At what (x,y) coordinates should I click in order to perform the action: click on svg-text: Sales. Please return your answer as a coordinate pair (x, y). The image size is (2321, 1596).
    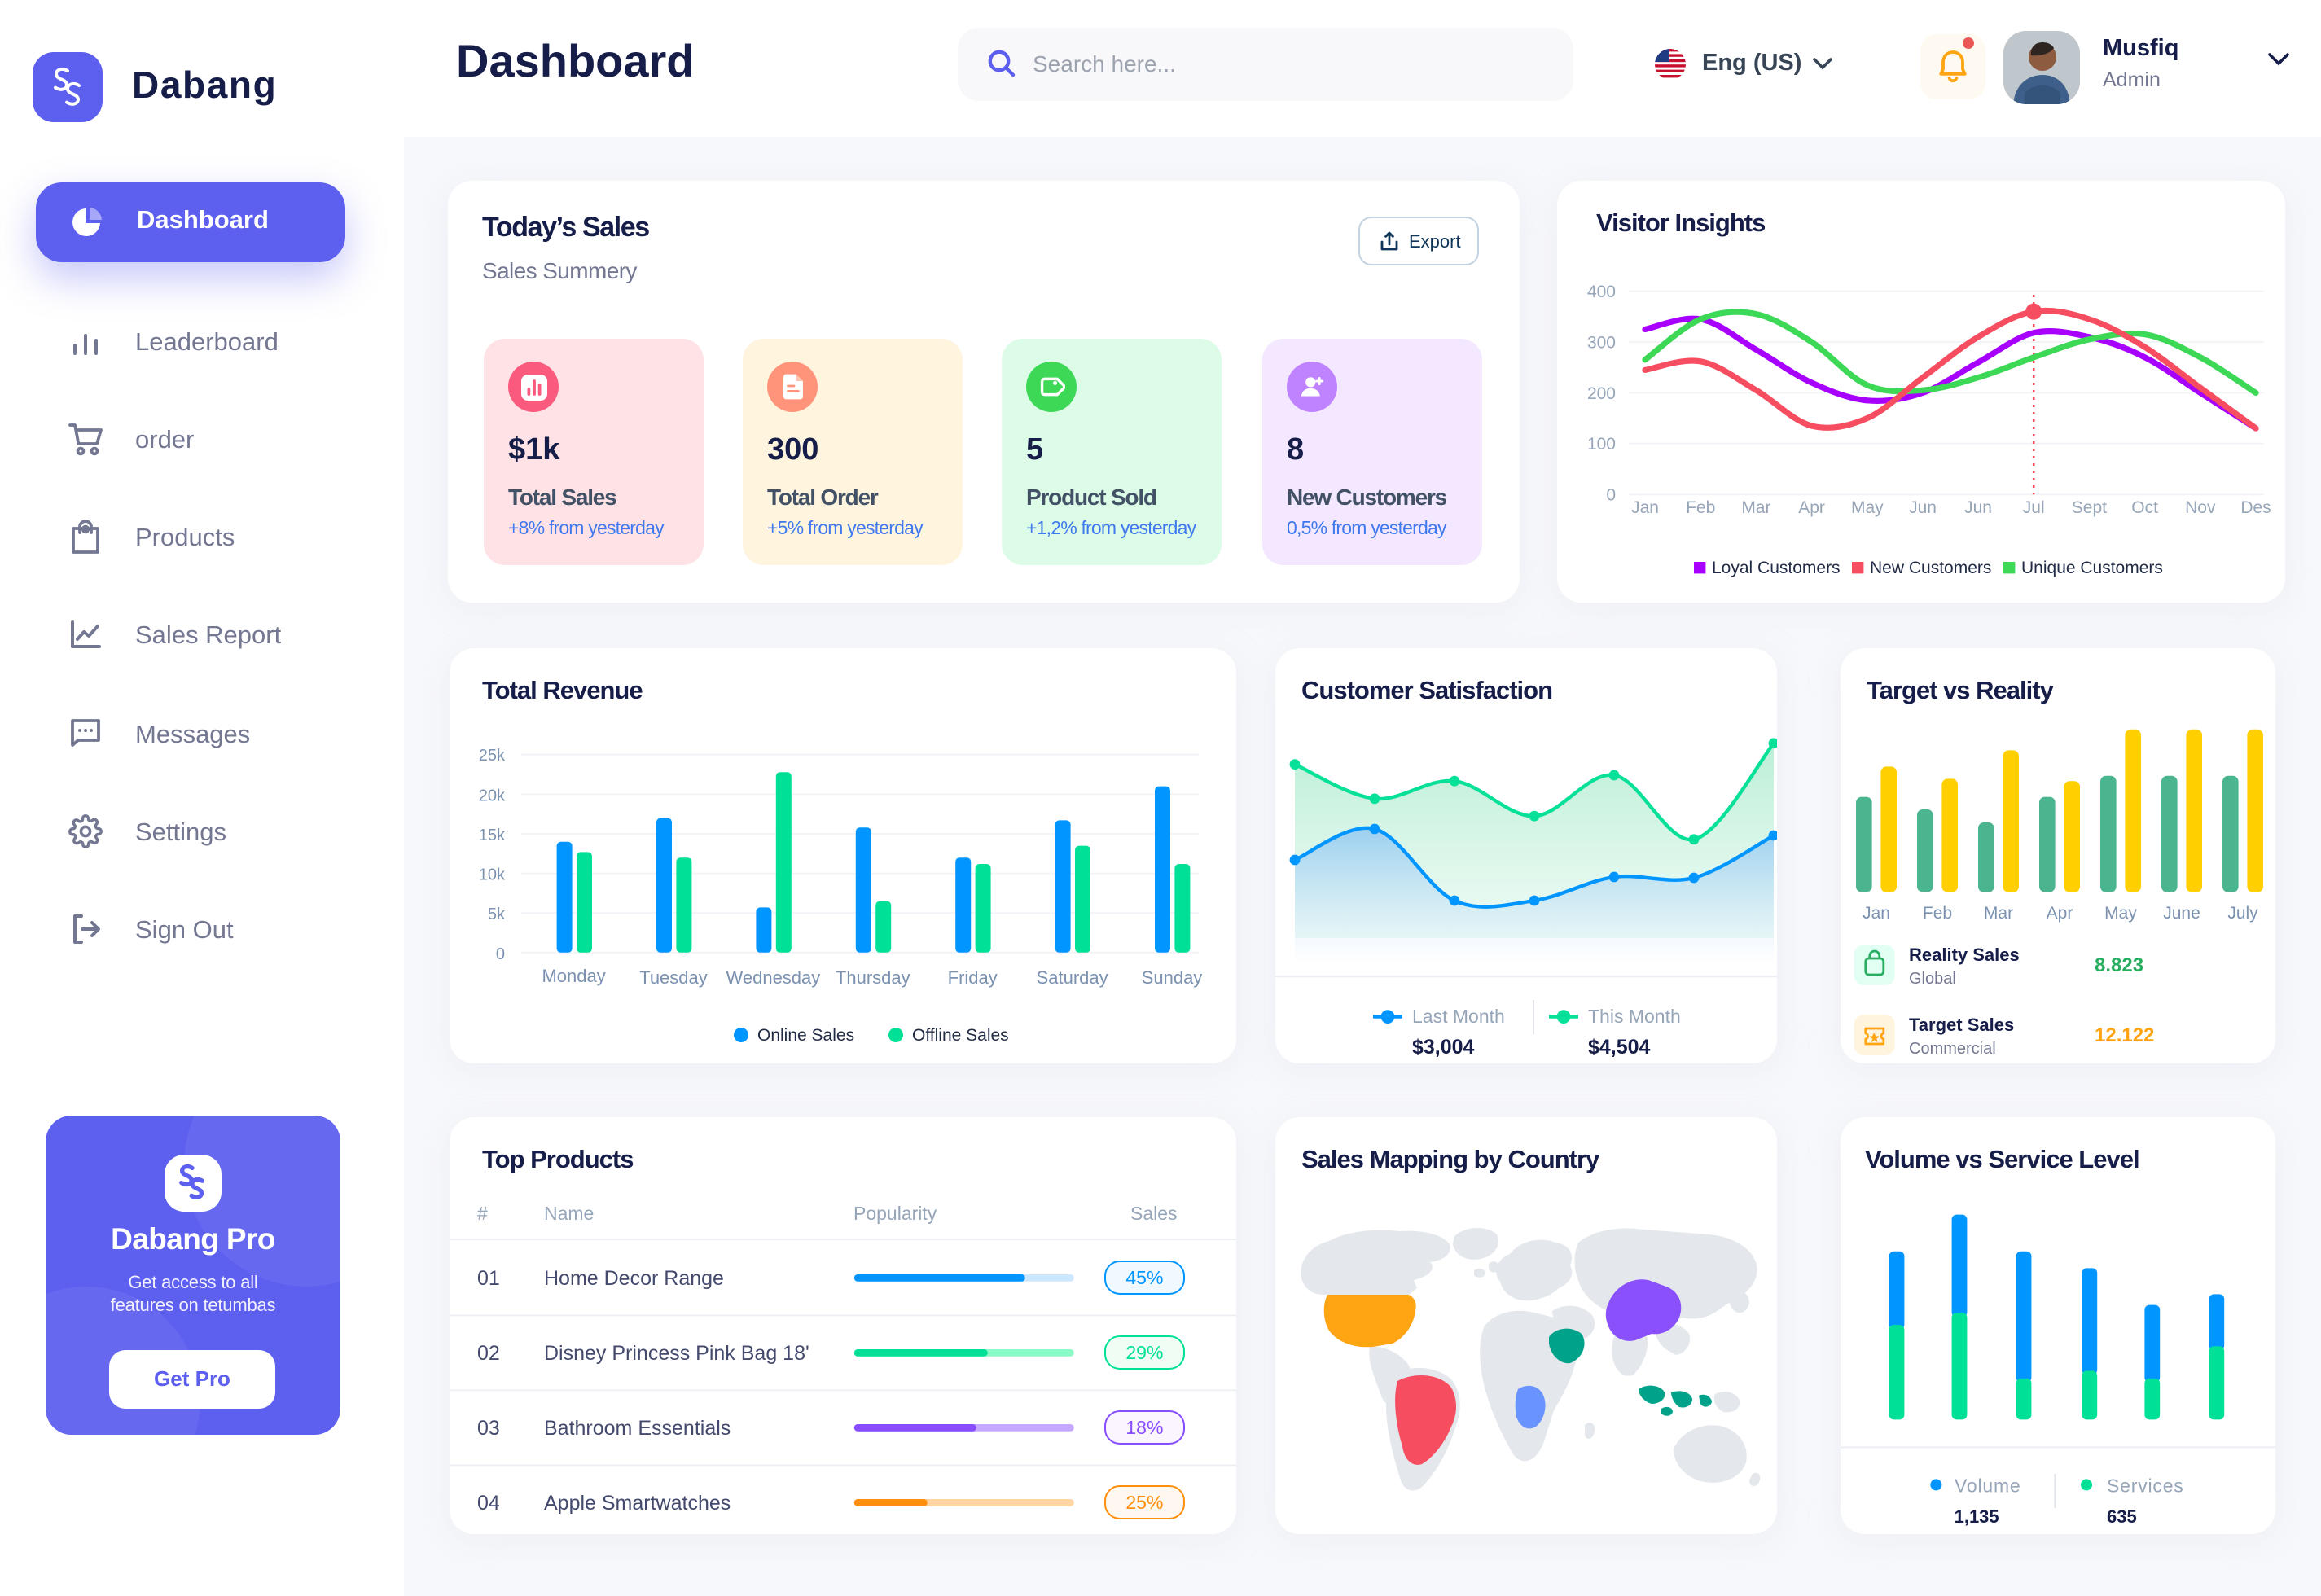
    Looking at the image, I should click on (1154, 1213).